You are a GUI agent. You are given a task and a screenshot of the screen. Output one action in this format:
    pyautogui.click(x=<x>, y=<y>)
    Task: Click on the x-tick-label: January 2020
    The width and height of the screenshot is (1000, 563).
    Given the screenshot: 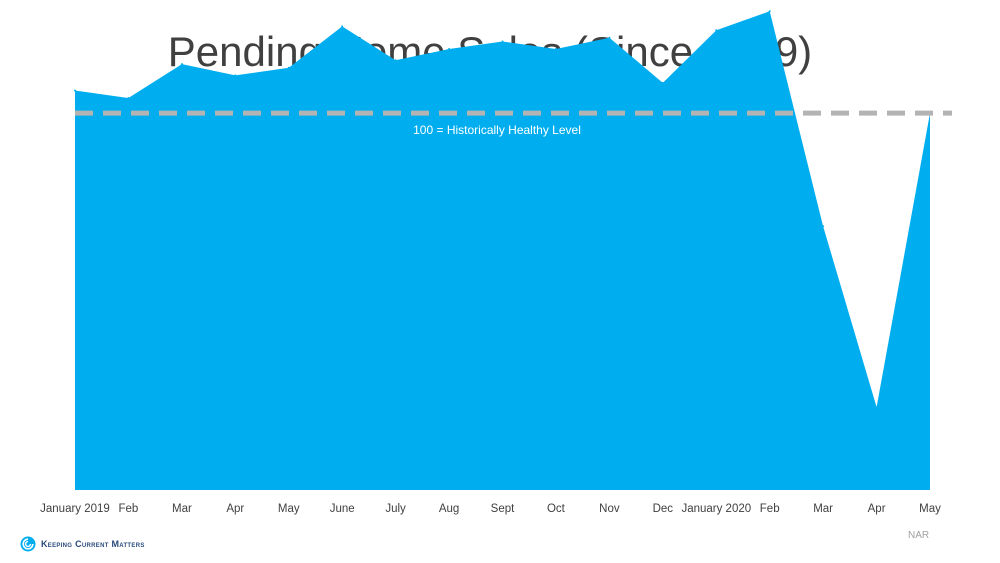 What is the action you would take?
    pyautogui.click(x=716, y=509)
    